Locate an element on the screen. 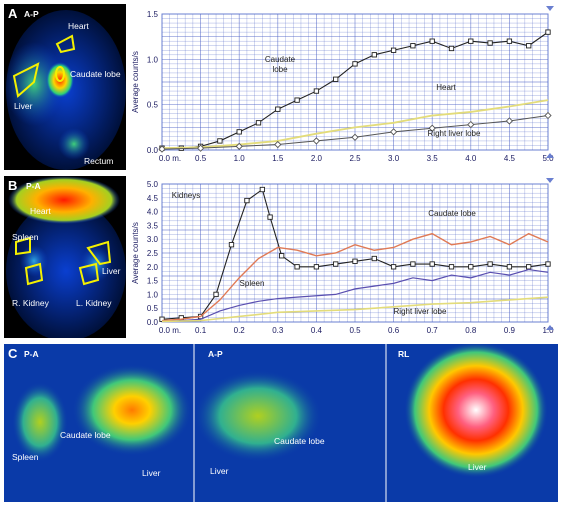 The image size is (562, 506). x-tick-label: 2.0 is located at coordinates (317, 158).